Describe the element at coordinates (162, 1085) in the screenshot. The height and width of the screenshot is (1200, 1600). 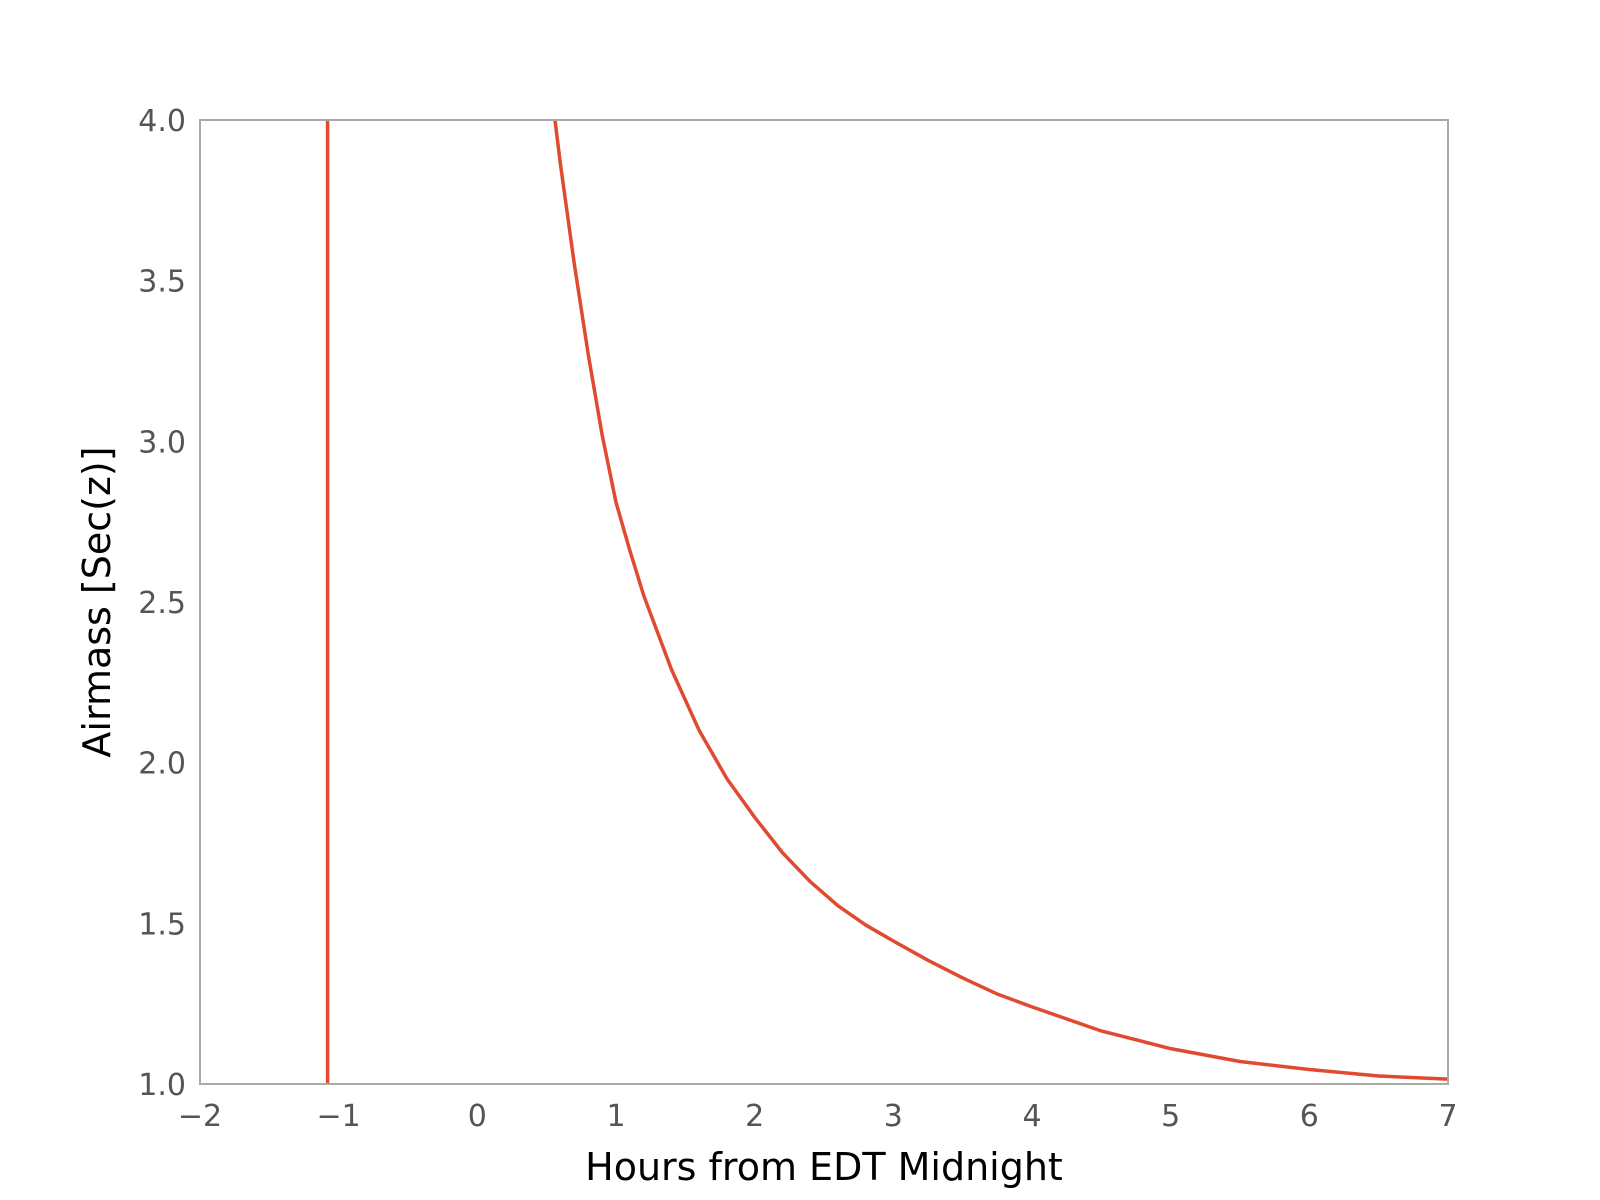
I see `y-tick-label: 1.0` at that location.